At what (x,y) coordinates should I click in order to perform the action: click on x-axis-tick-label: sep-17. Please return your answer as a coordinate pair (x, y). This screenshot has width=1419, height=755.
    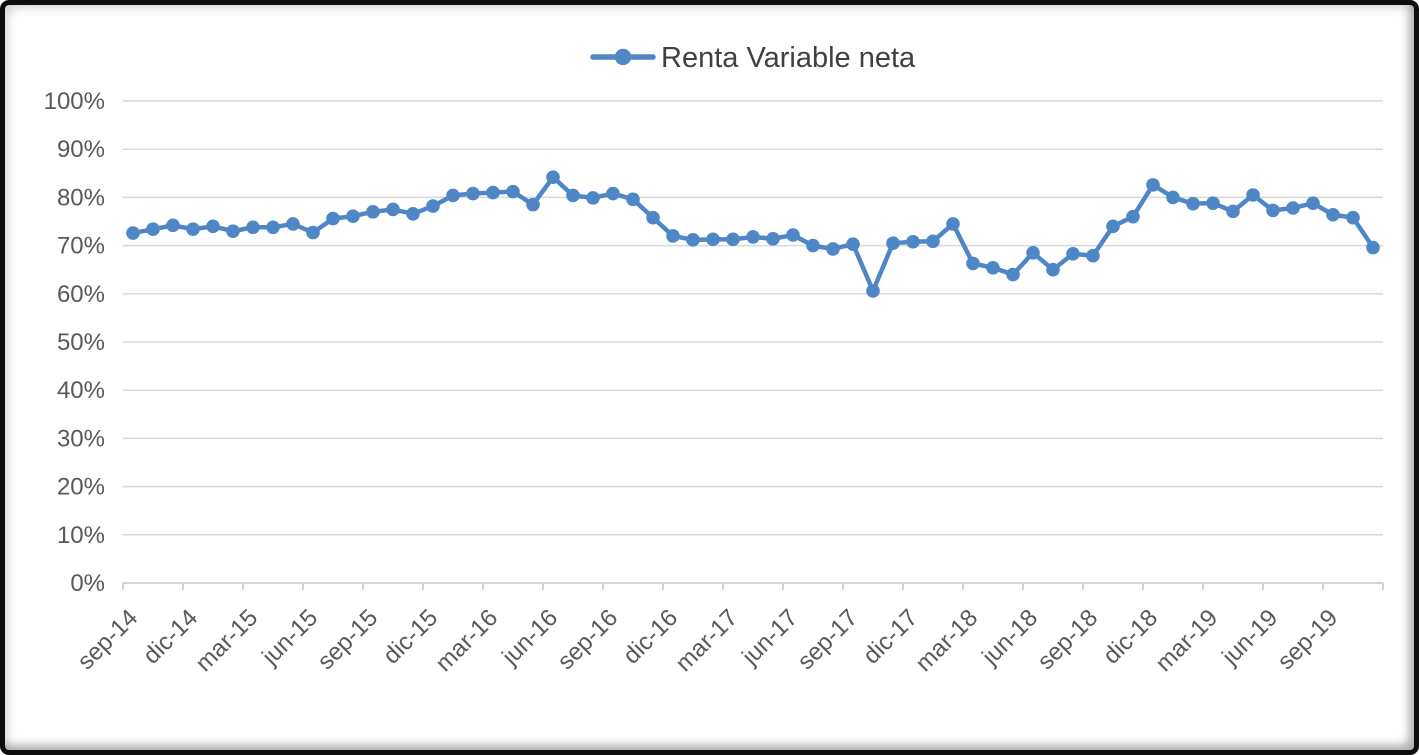
    Looking at the image, I should click on (827, 639).